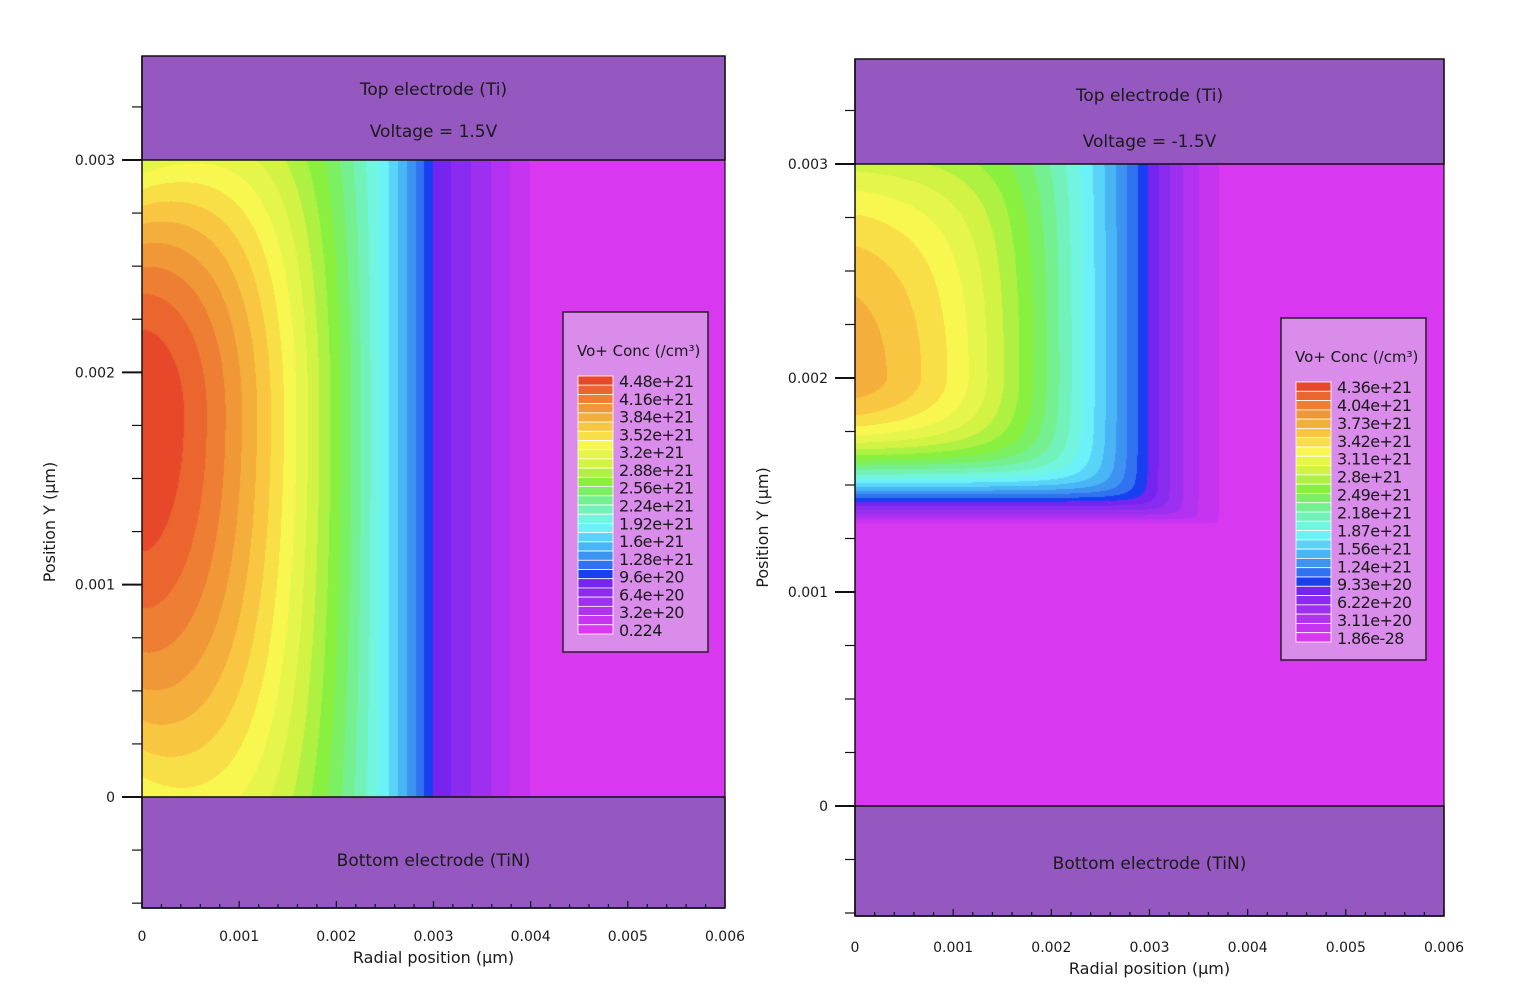  I want to click on colorbar-label: 4.16e+21, so click(656, 399).